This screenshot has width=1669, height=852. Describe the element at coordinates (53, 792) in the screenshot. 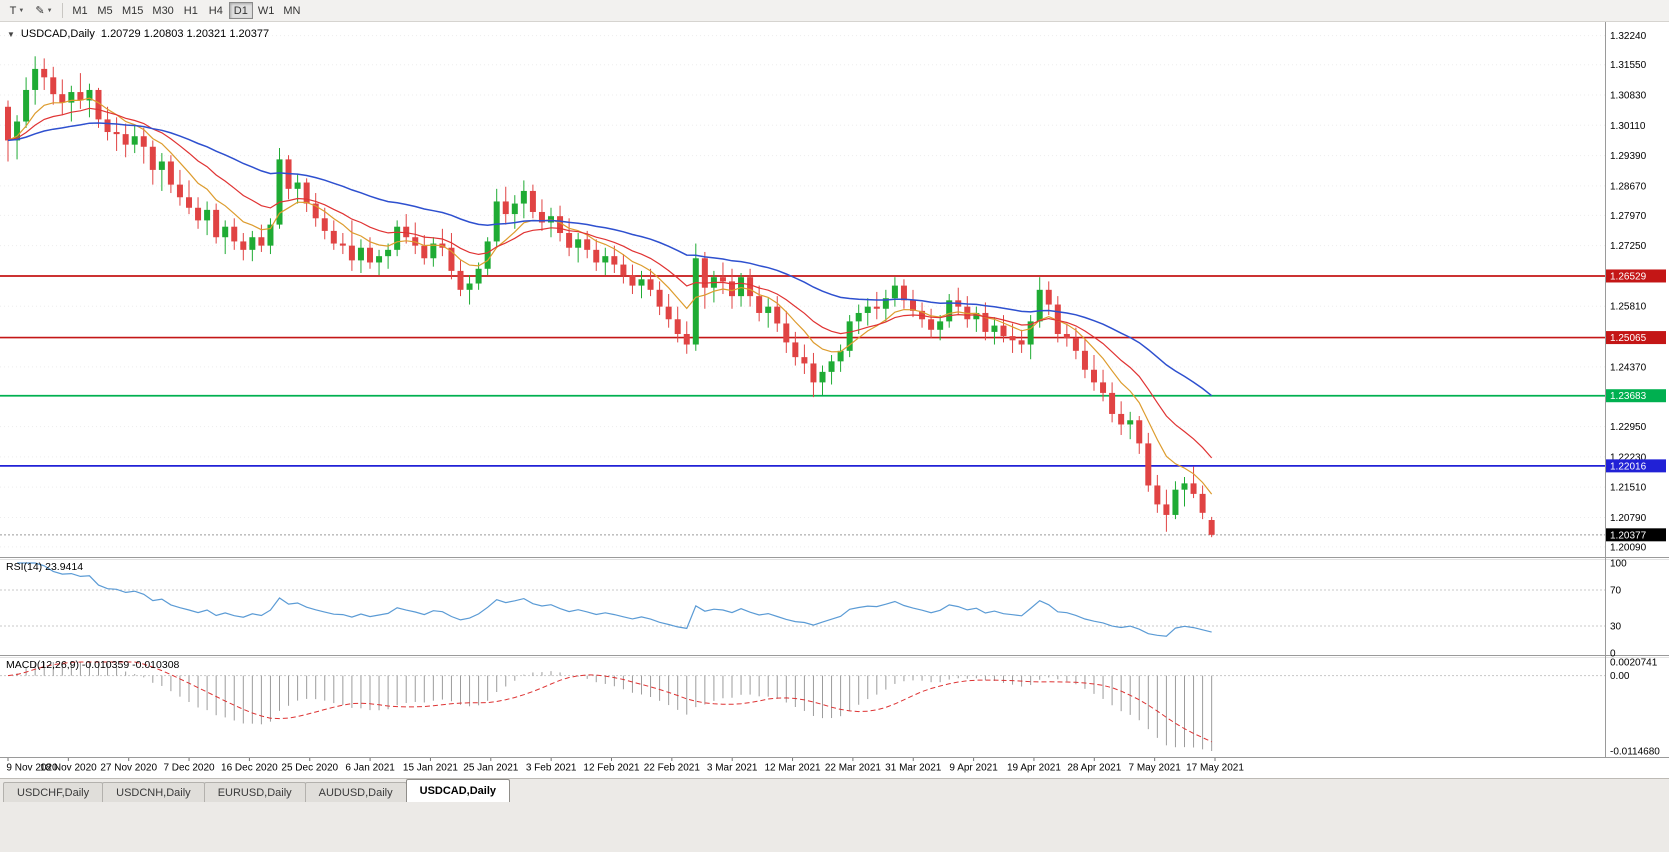

I see `chart-tab-usdchf: USDCHF,Daily` at that location.